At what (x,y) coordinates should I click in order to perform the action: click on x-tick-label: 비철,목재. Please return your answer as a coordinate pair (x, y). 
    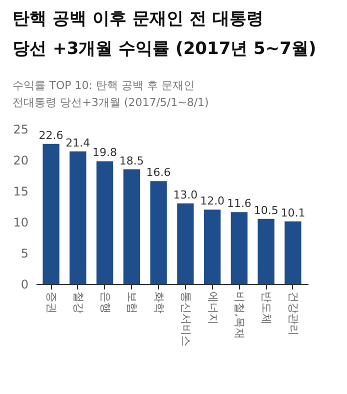
    Looking at the image, I should click on (239, 315).